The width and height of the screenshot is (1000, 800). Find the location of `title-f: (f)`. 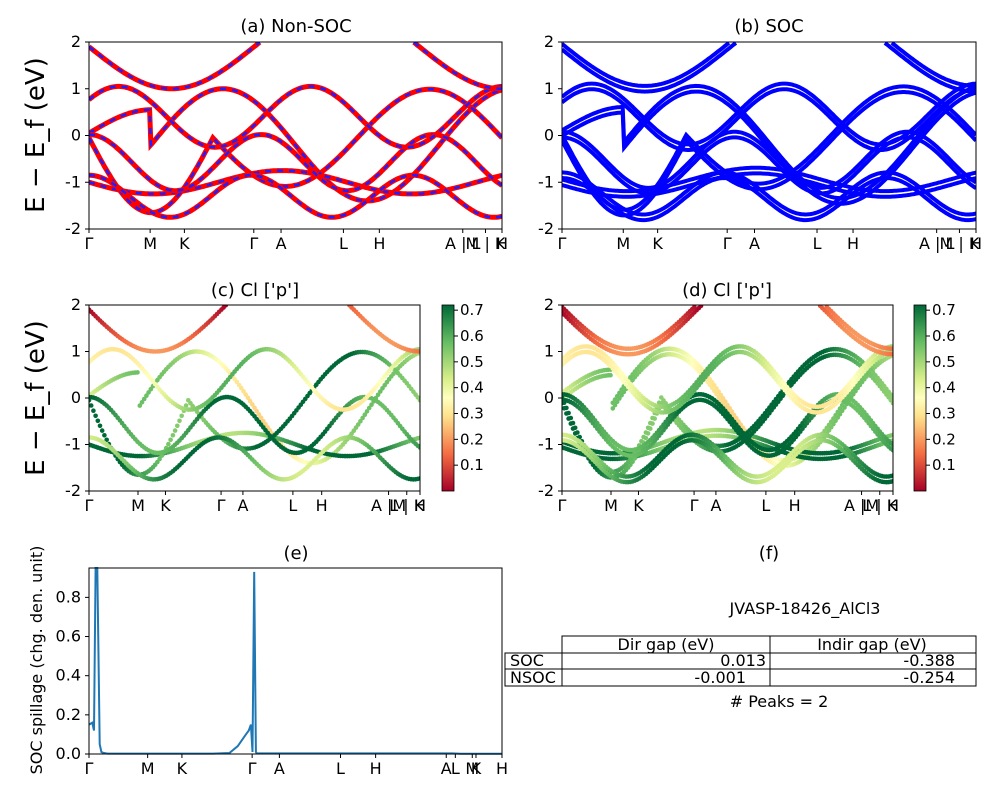

title-f: (f) is located at coordinates (769, 553).